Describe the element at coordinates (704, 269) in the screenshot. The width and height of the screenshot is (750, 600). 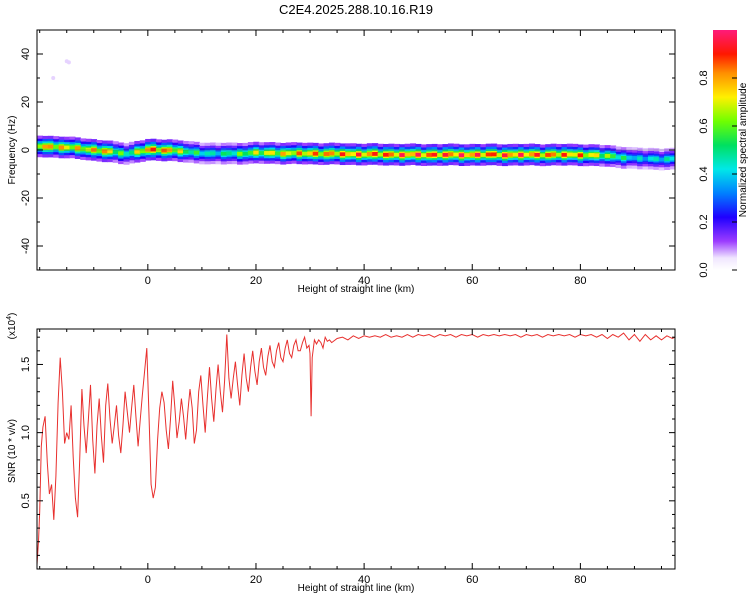
I see `colorbar-tick-label: 0.0` at that location.